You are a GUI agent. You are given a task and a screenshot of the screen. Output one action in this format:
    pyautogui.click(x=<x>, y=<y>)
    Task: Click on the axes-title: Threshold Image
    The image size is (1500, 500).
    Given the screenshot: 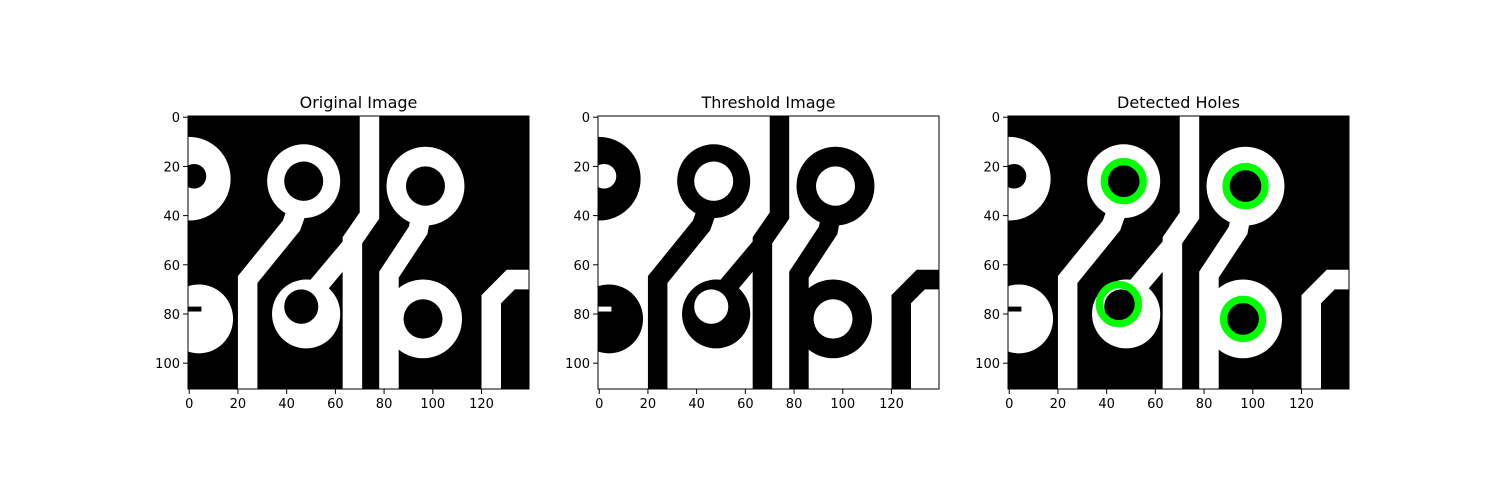 What is the action you would take?
    pyautogui.click(x=767, y=102)
    